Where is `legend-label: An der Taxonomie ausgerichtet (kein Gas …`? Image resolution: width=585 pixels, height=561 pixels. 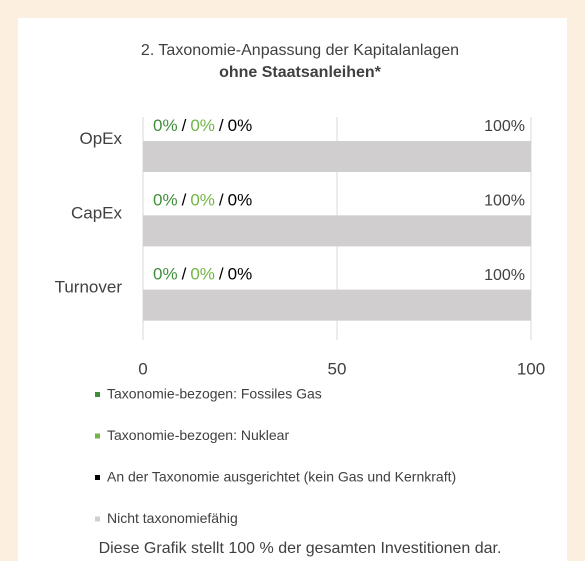 legend-label: An der Taxonomie ausgerichtet (kein Gas … is located at coordinates (281, 477).